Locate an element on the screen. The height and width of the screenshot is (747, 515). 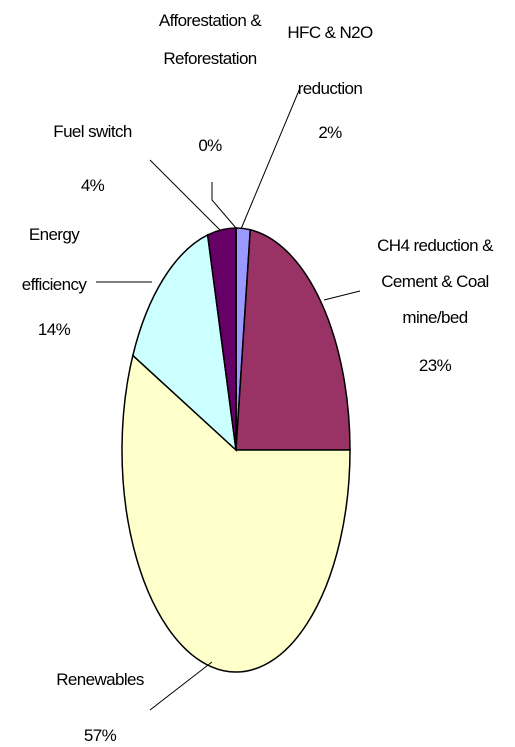
category-label: Afforestation & Reforestation is located at coordinates (210, 39).